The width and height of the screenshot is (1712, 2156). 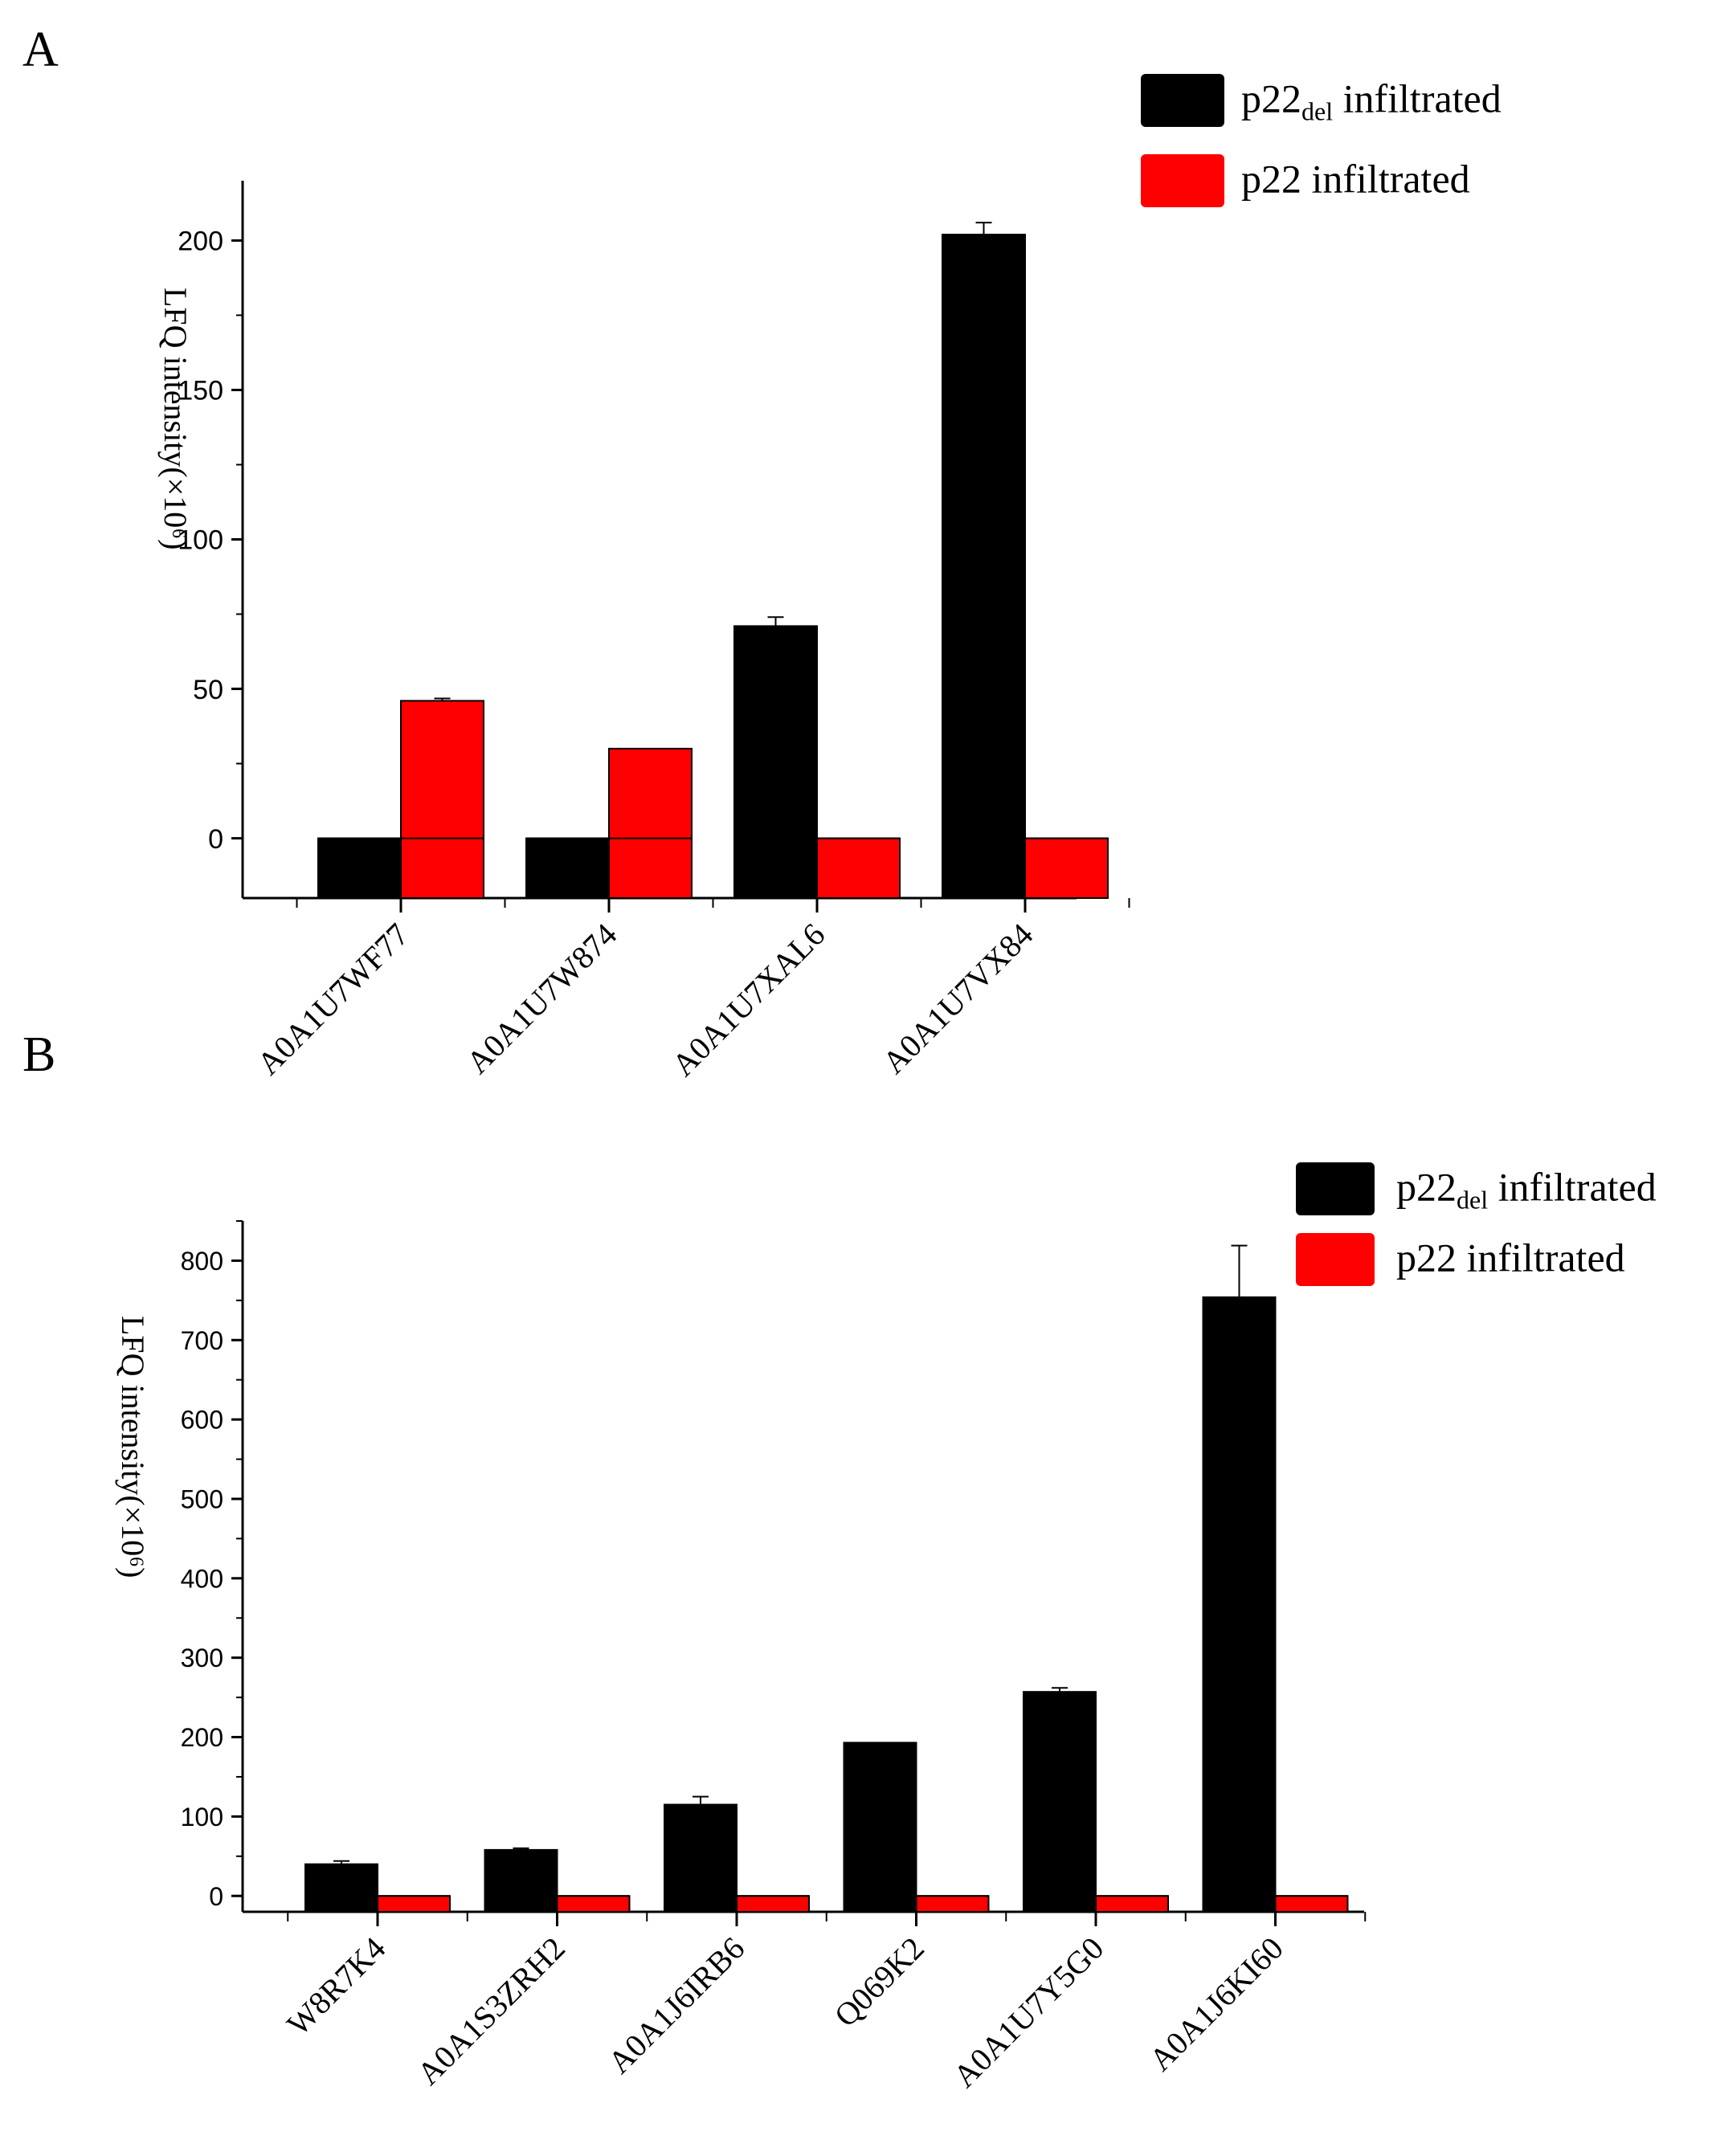 What do you see at coordinates (202, 1498) in the screenshot?
I see `y-tick-label: 500` at bounding box center [202, 1498].